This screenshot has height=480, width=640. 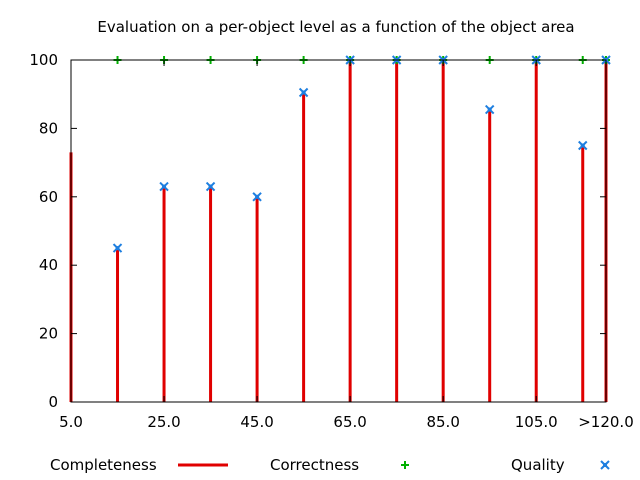 What do you see at coordinates (53, 402) in the screenshot?
I see `y-tick-label: 0` at bounding box center [53, 402].